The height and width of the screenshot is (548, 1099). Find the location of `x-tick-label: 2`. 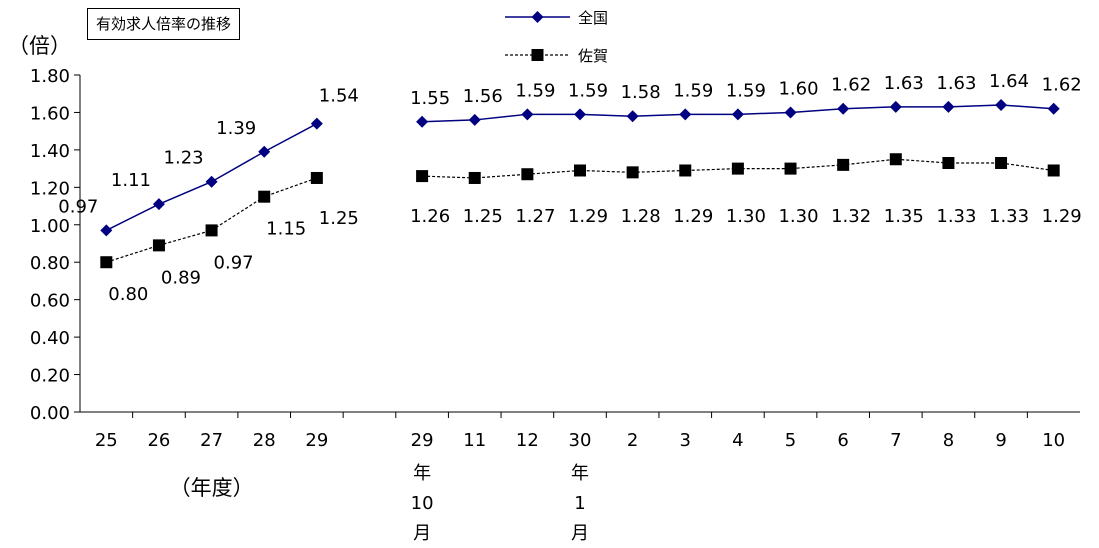

x-tick-label: 2 is located at coordinates (632, 440).